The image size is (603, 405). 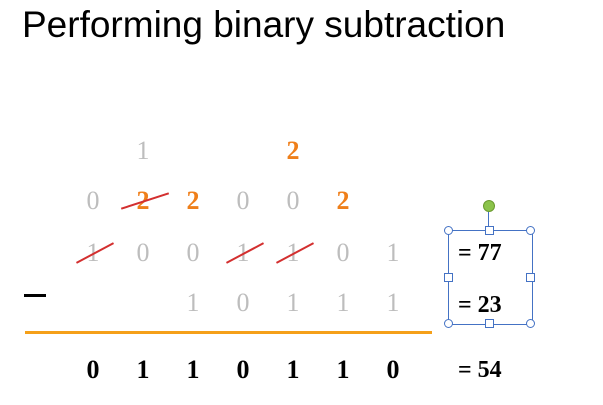 I want to click on rotation-line, so click(x=488, y=219).